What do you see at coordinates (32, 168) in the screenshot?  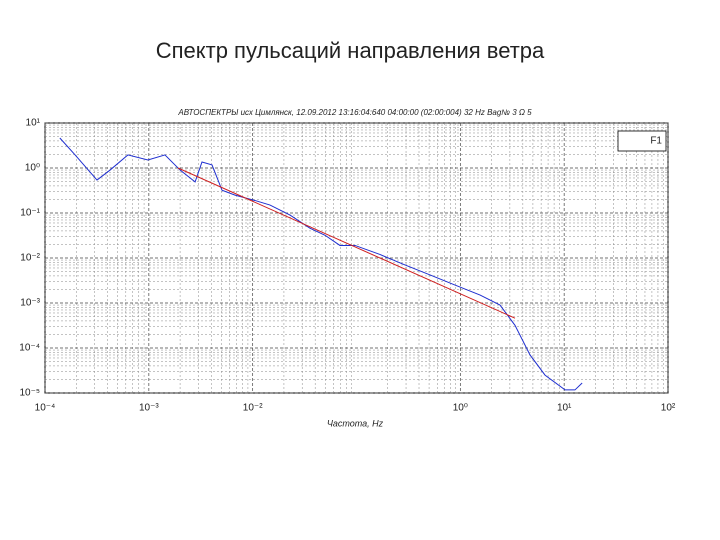 I see `y-tick-label: 10⁰` at bounding box center [32, 168].